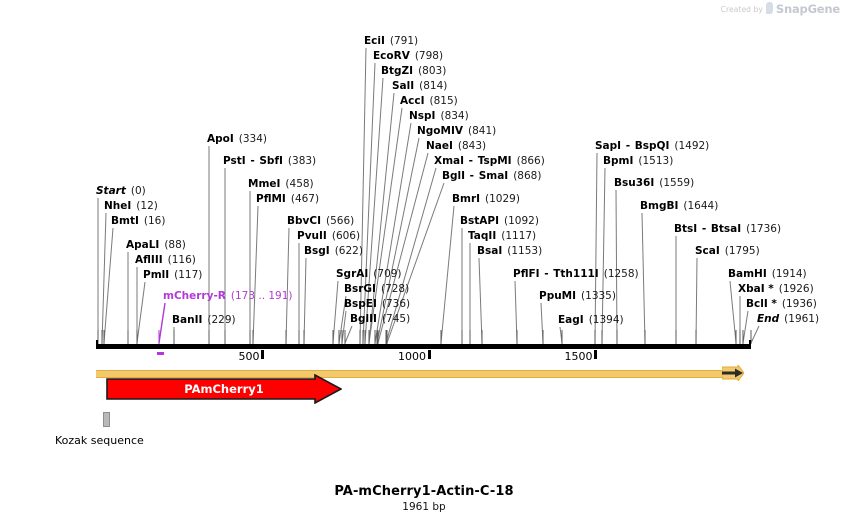 The width and height of the screenshot is (848, 523). Describe the element at coordinates (727, 251) in the screenshot. I see `restriction-site-label: ScaI (1795)` at that location.